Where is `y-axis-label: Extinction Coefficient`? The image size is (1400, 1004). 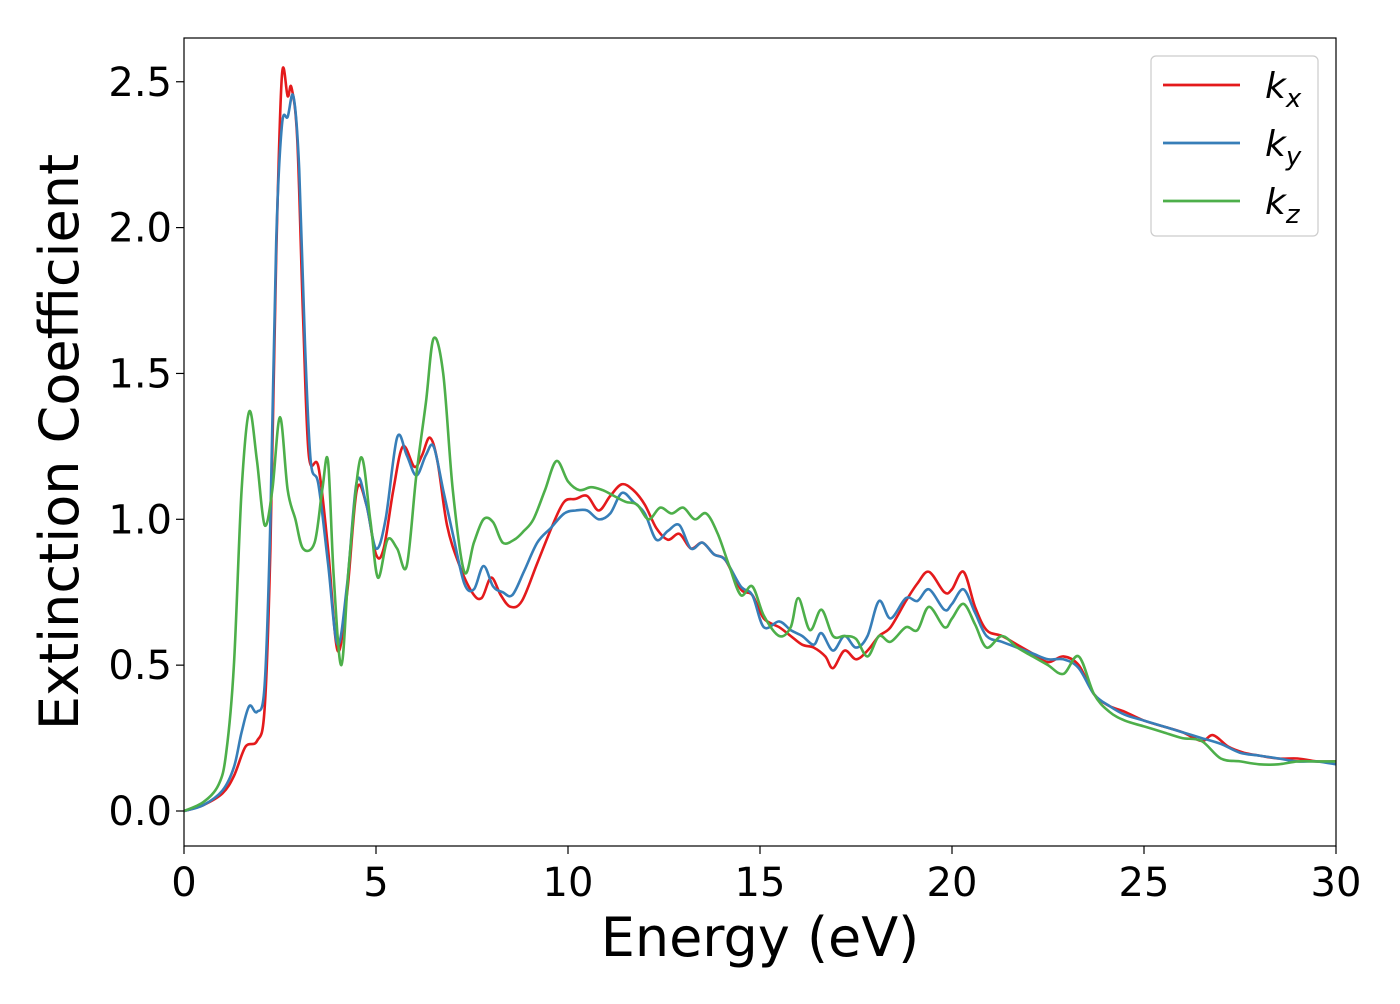 y-axis-label: Extinction Coefficient is located at coordinates (59, 442).